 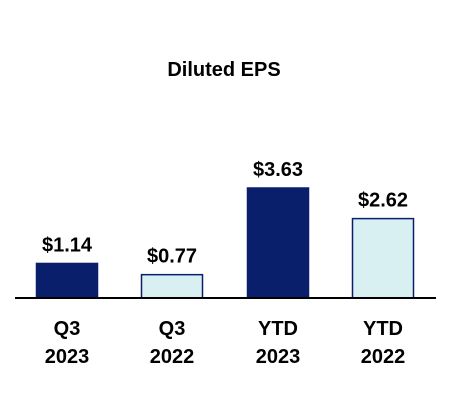 What do you see at coordinates (383, 201) in the screenshot?
I see `bar-value-label-3: $2.62` at bounding box center [383, 201].